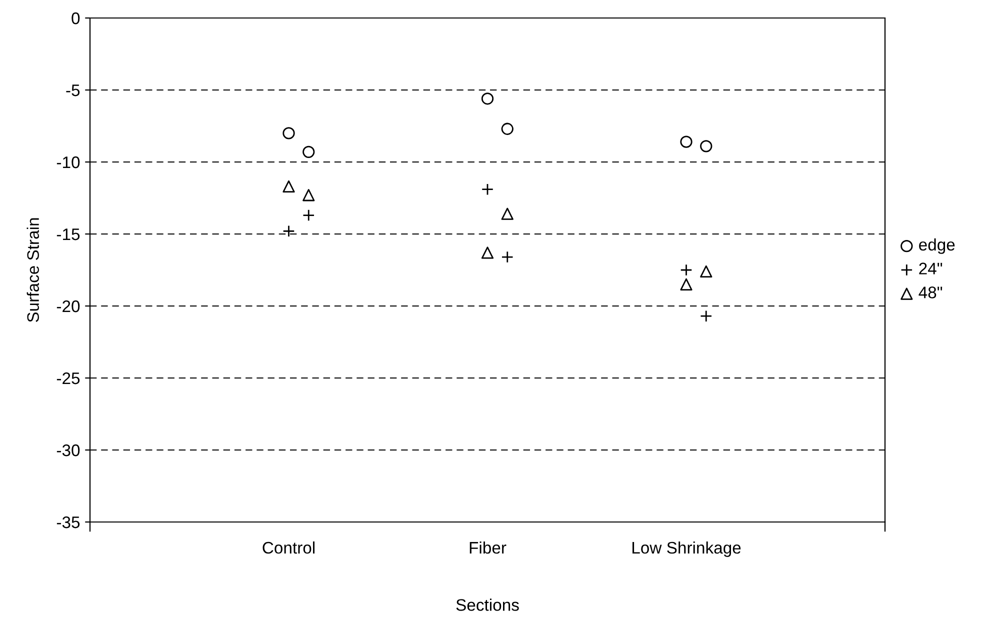 The height and width of the screenshot is (636, 988). I want to click on y-tick-label: -10, so click(68, 162).